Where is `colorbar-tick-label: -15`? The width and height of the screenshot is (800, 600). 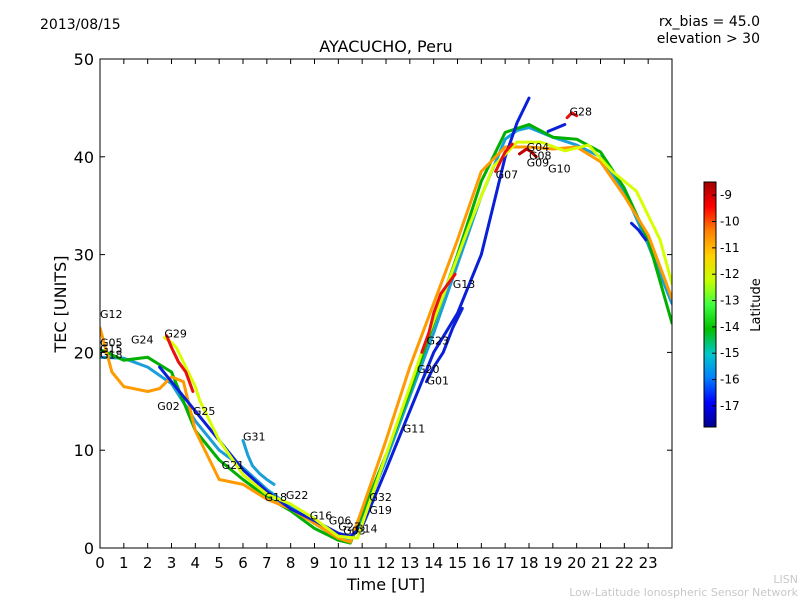 colorbar-tick-label: -15 is located at coordinates (730, 353).